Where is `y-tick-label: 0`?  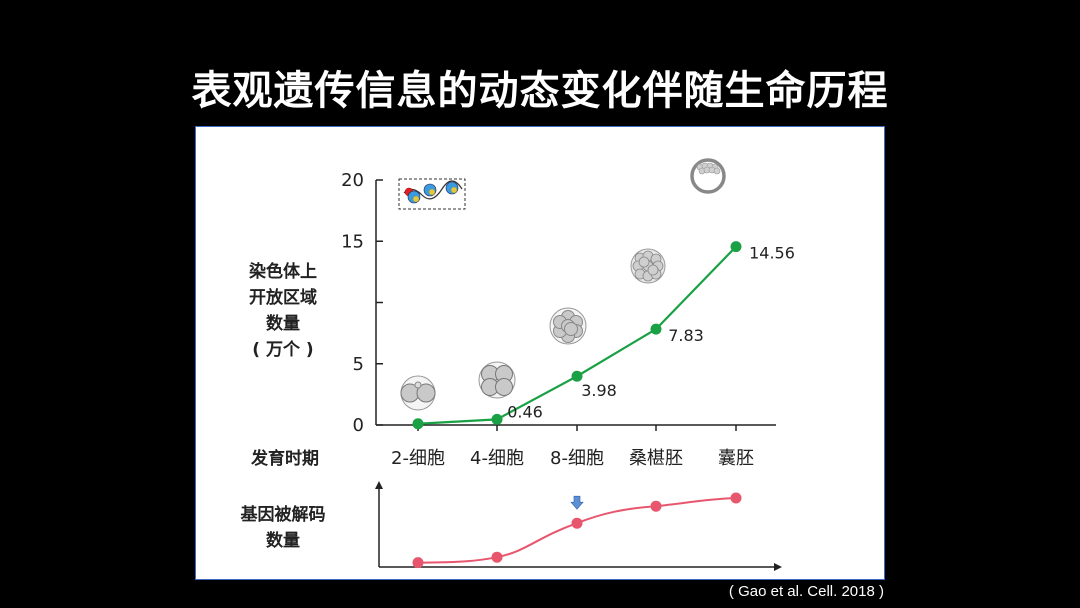
y-tick-label: 0 is located at coordinates (358, 425).